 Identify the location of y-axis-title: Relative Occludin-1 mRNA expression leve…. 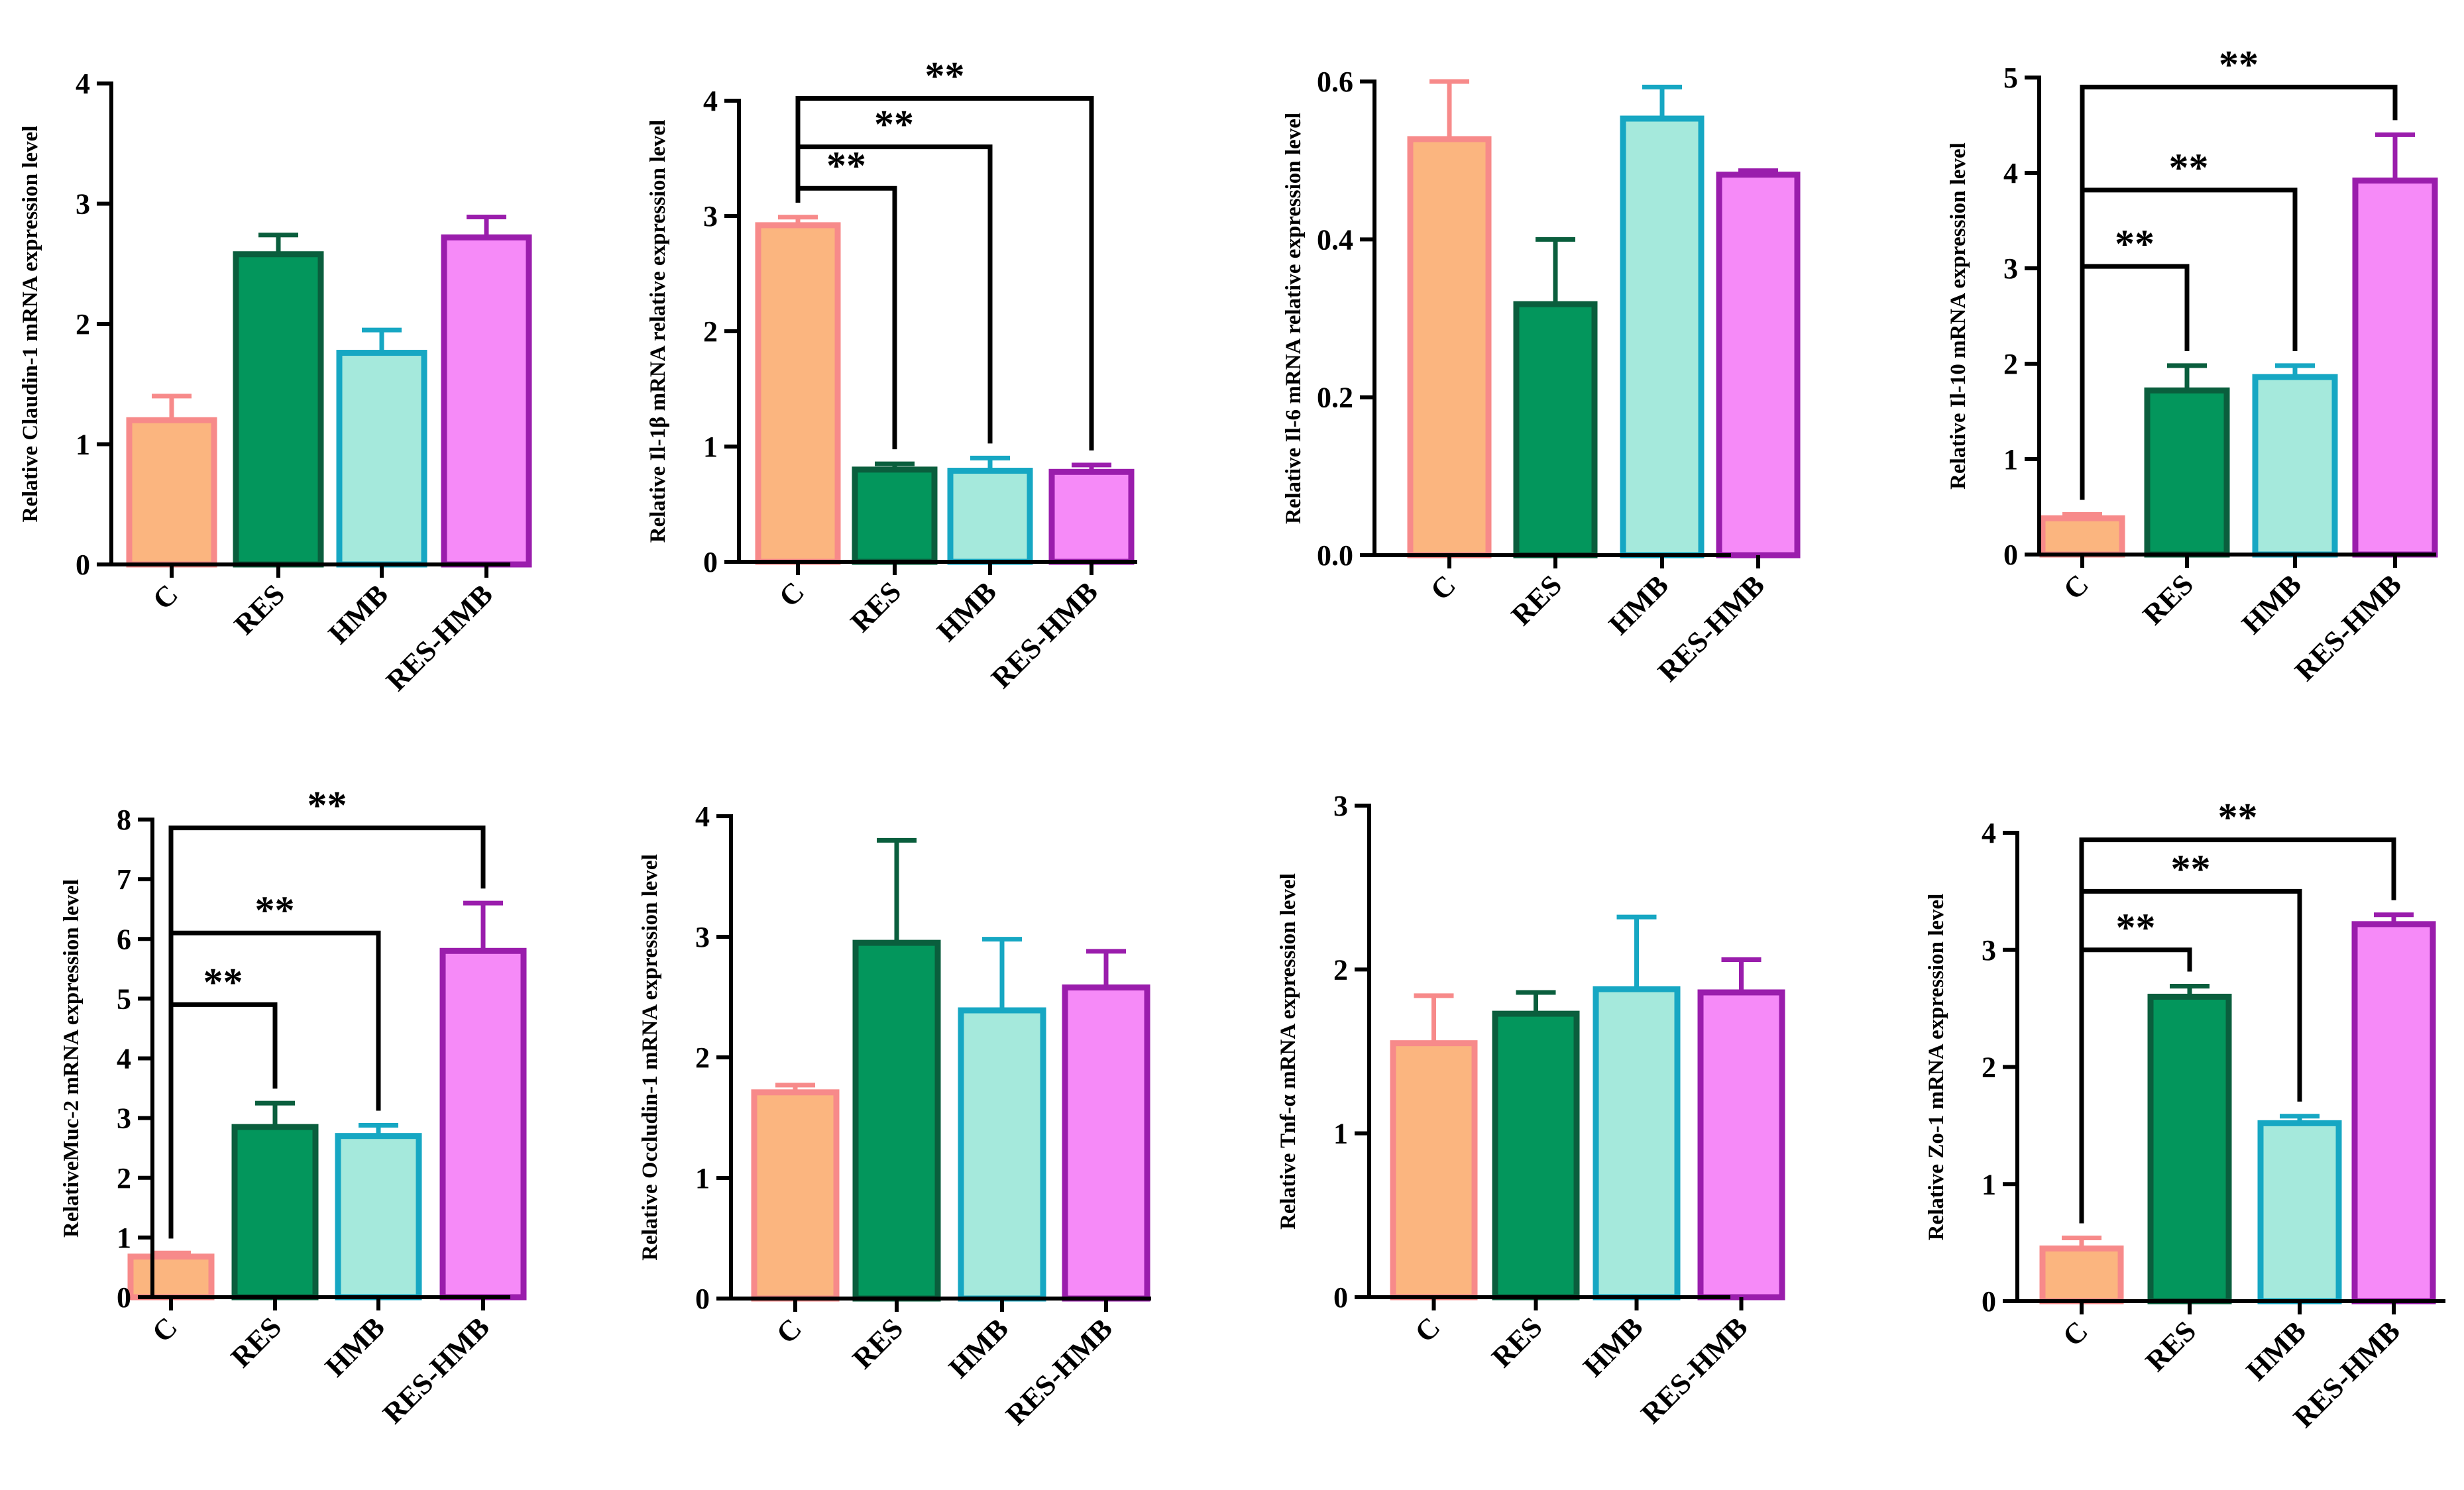
(650, 1057).